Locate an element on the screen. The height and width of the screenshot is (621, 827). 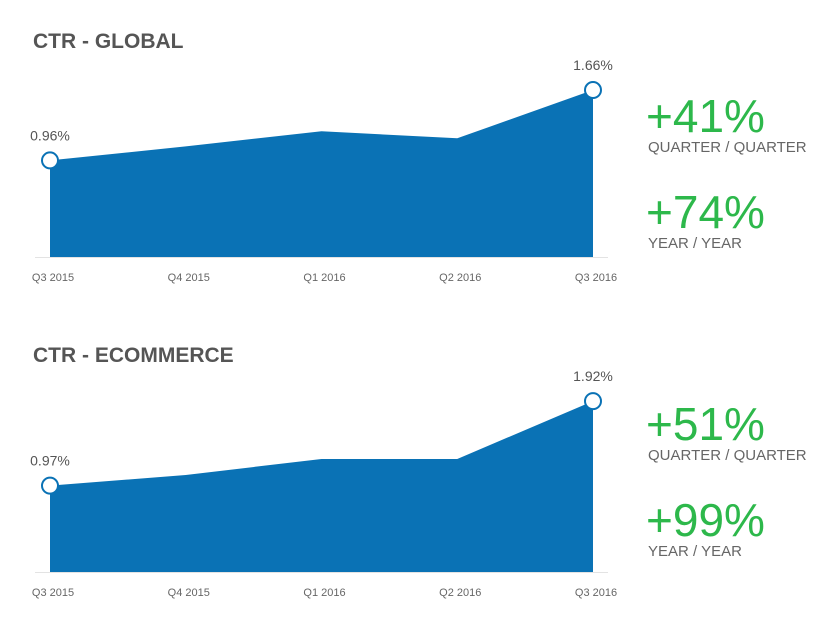
chart-title: CTR - GLOBAL is located at coordinates (108, 41).